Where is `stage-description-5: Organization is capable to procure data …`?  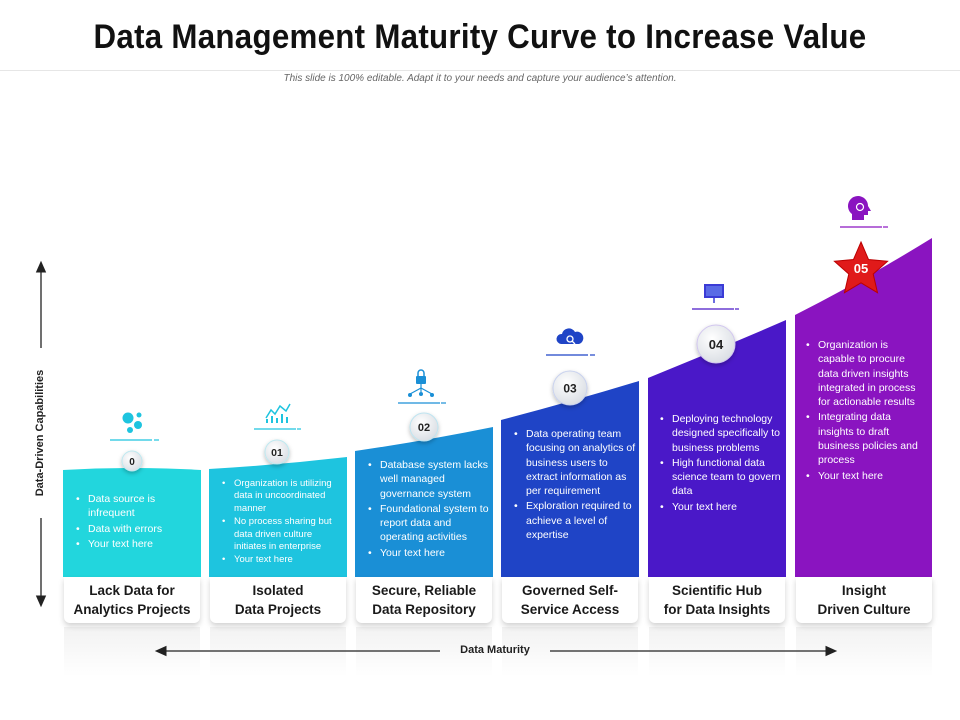 stage-description-5: Organization is capable to procure data … is located at coordinates (865, 411).